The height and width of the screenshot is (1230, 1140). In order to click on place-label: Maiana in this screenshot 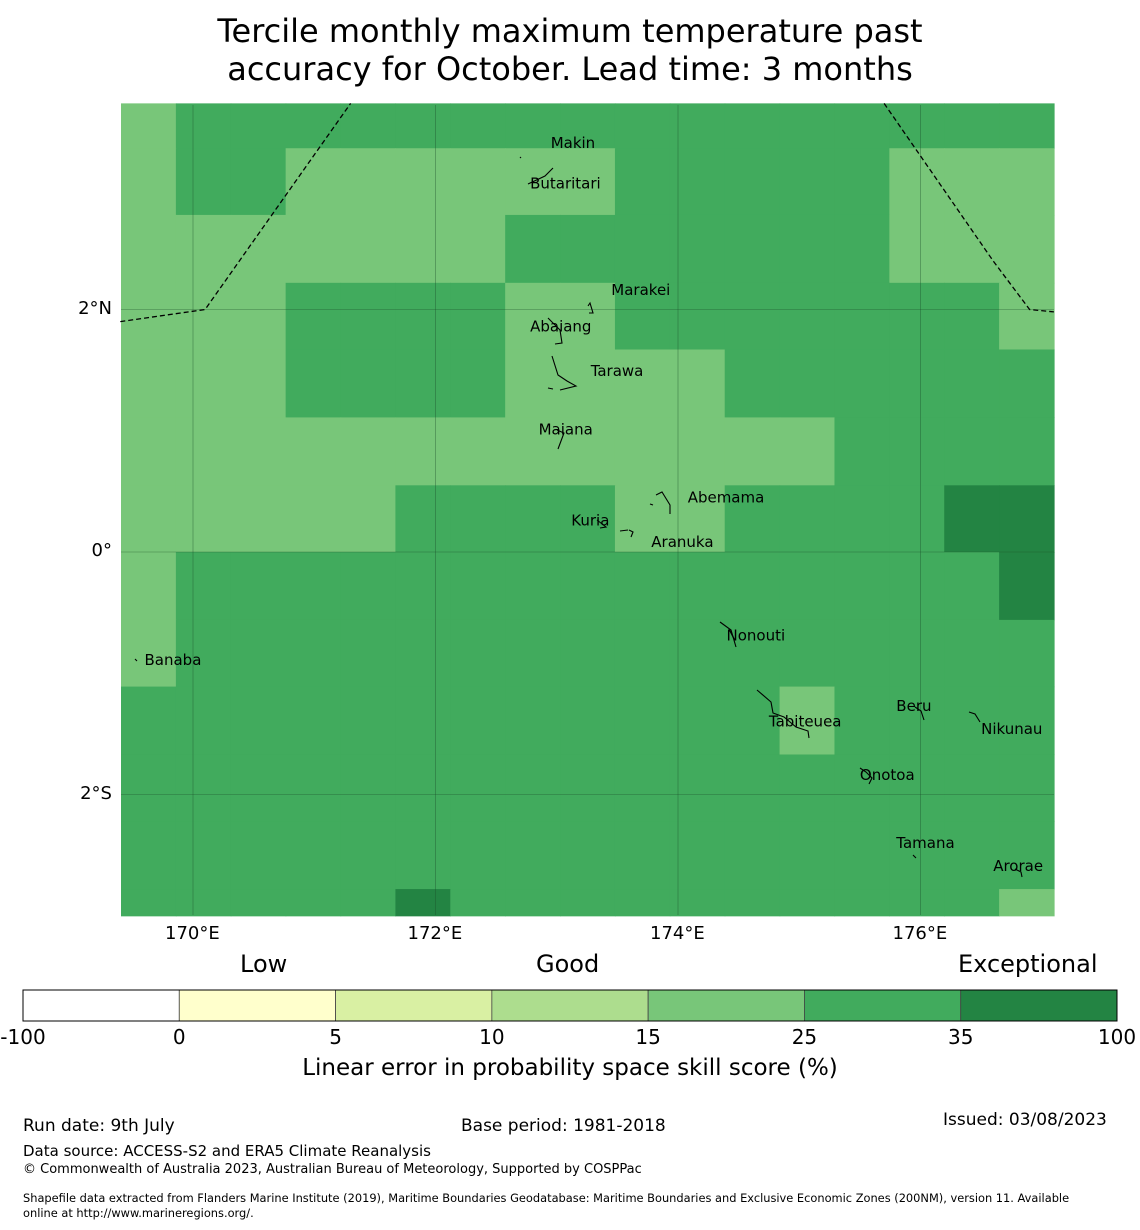, I will do `click(566, 429)`.